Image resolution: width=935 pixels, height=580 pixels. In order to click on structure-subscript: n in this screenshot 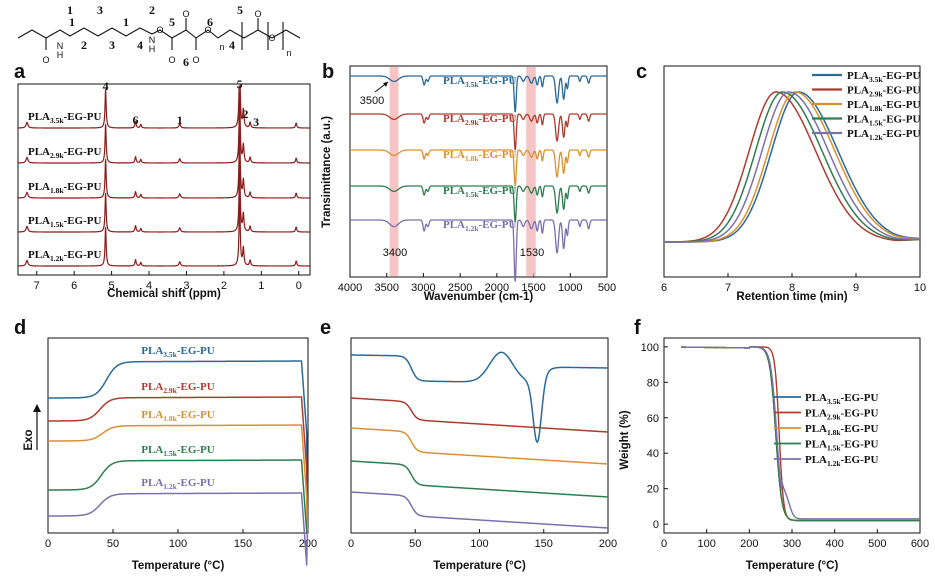, I will do `click(288, 53)`.